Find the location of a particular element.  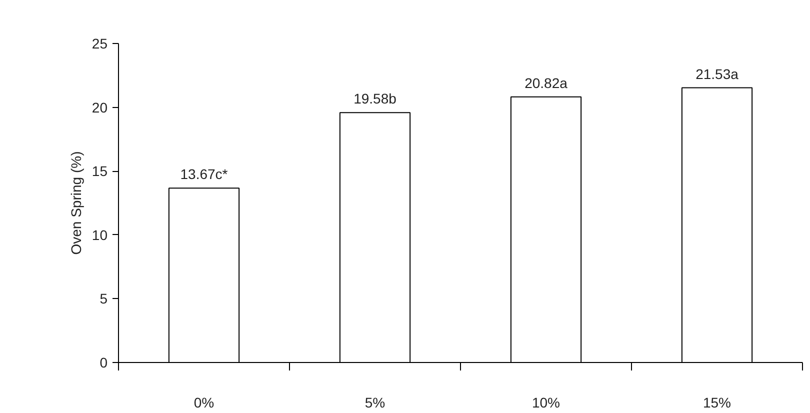

data-label: 20.82a is located at coordinates (546, 82).